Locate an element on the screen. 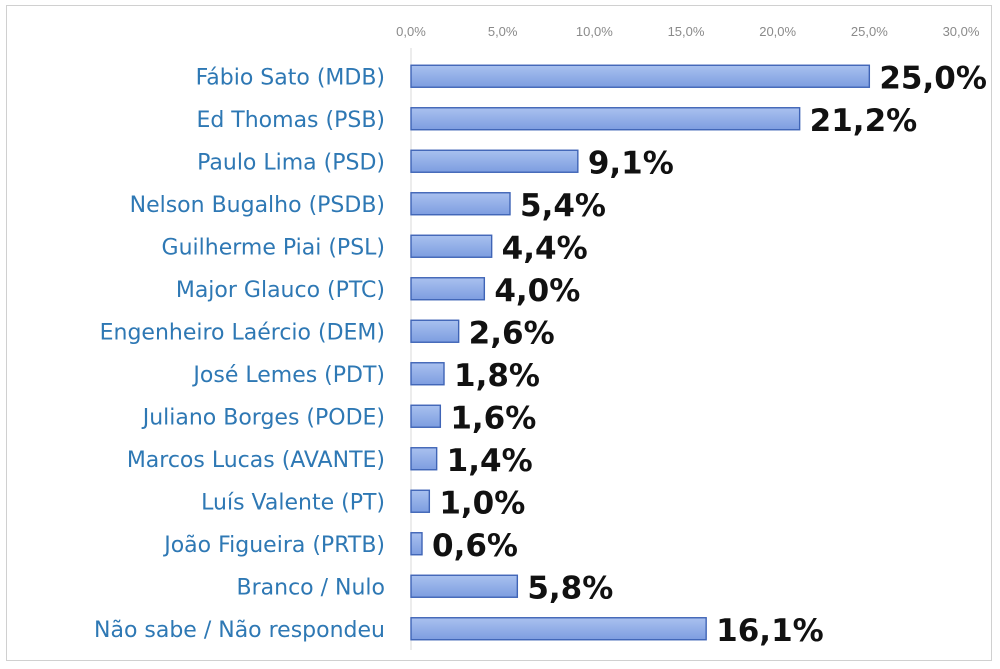 This screenshot has width=1000, height=669. data-label: 5,4% is located at coordinates (563, 206).